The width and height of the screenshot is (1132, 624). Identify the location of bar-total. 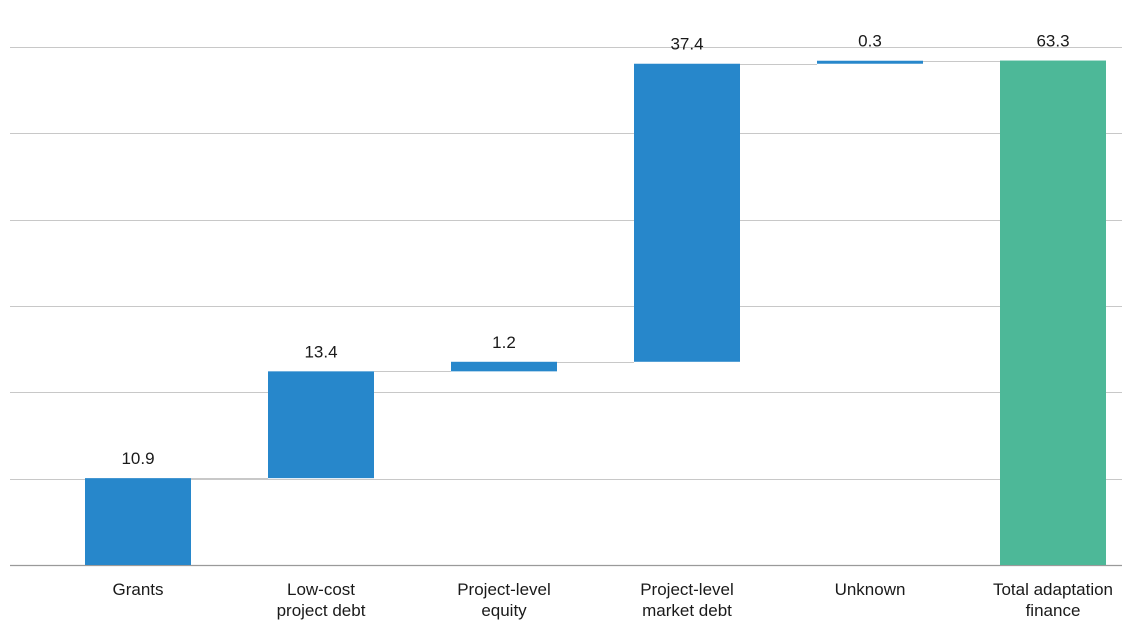
(1053, 312).